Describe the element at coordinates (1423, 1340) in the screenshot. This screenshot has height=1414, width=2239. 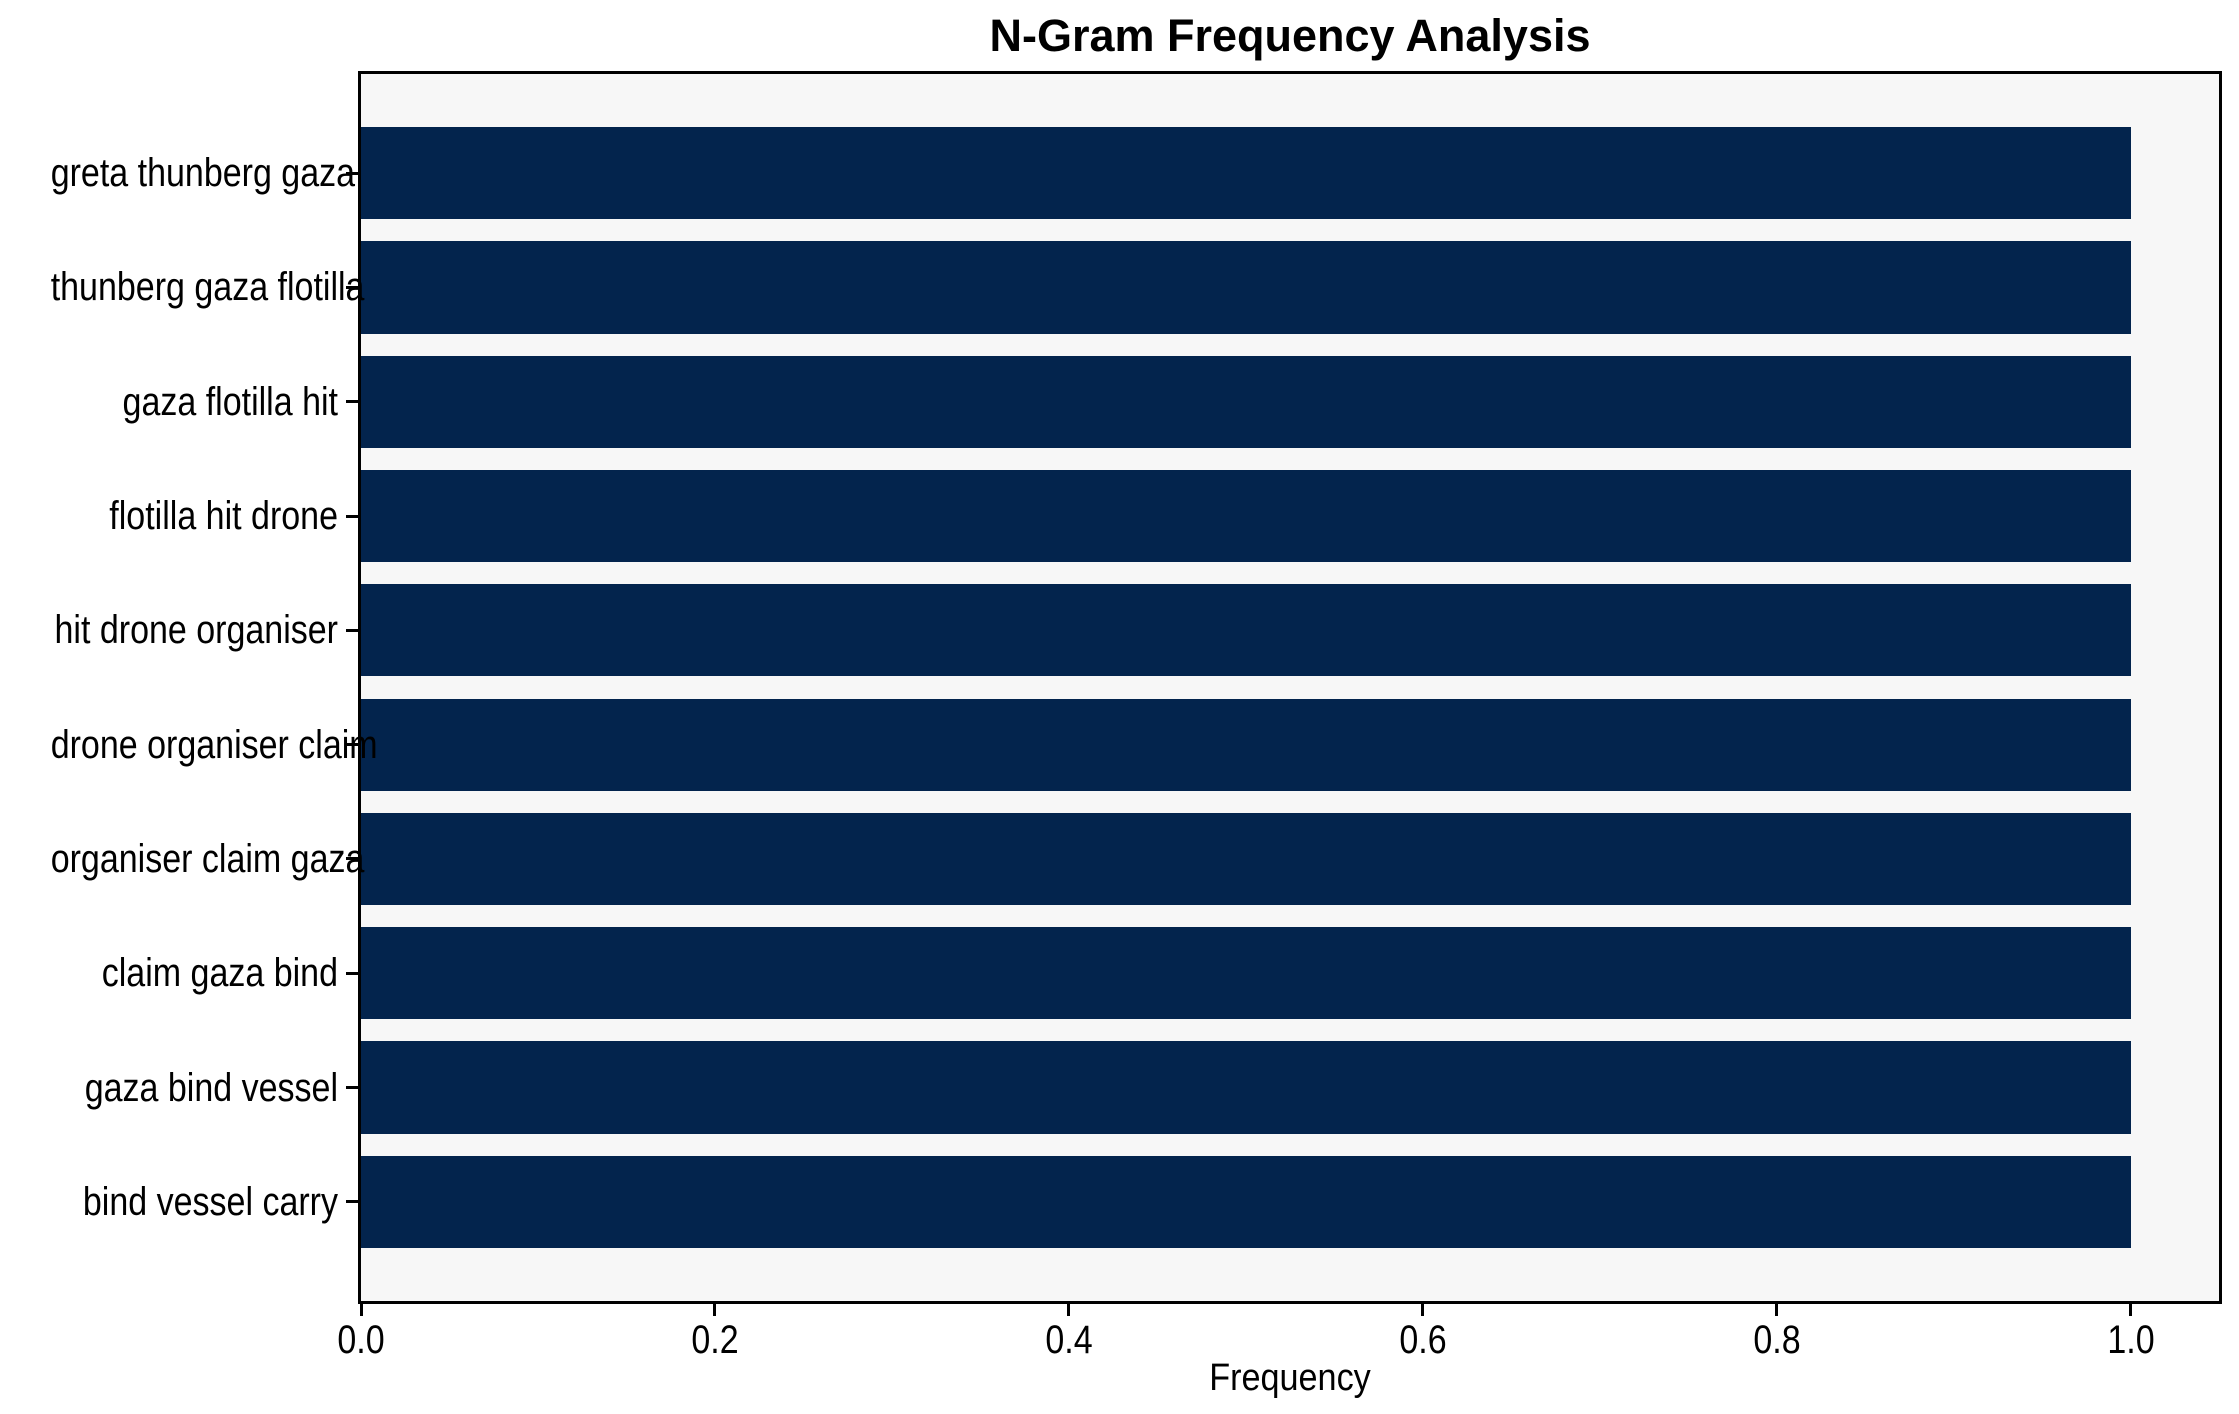
I see `x-tick-label: 0.6` at that location.